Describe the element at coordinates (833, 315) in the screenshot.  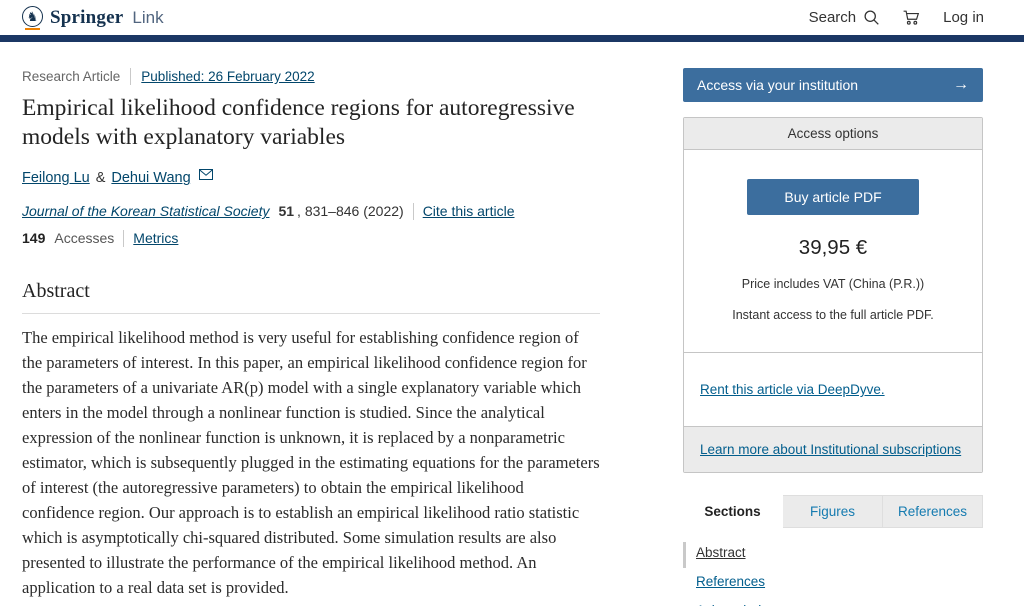
I see `instant-access-note: Instant access to the full article PDF.` at that location.